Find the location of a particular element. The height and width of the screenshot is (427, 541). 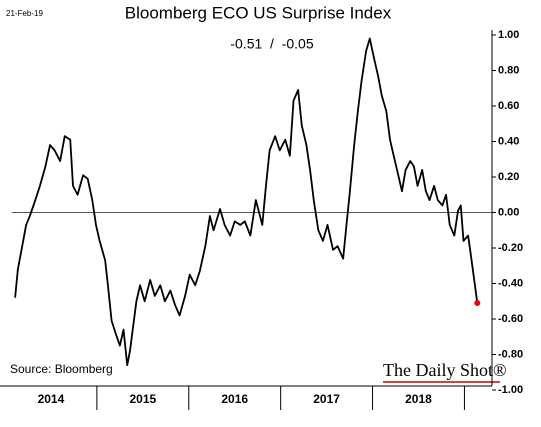

date-note: 21-Feb-19 is located at coordinates (24, 13).